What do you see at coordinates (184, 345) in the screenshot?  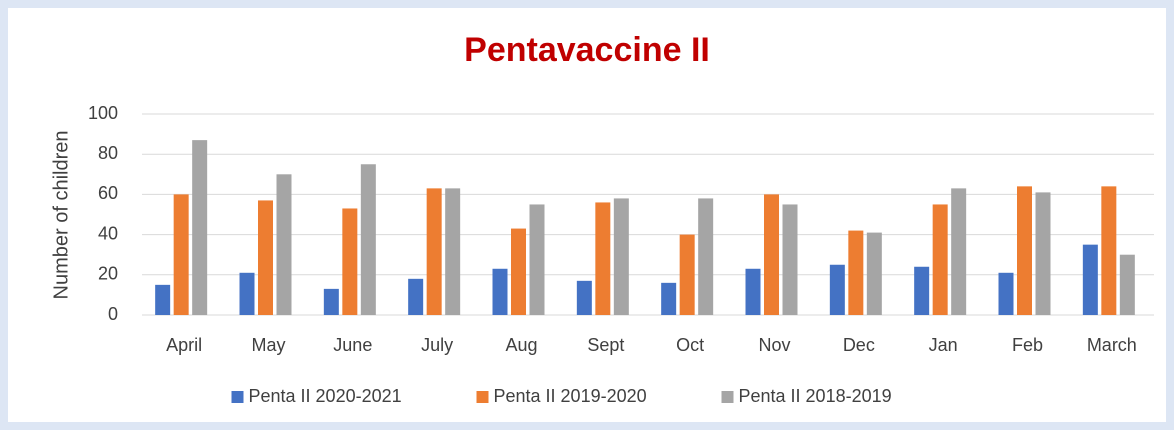 I see `x-tick-label: April` at bounding box center [184, 345].